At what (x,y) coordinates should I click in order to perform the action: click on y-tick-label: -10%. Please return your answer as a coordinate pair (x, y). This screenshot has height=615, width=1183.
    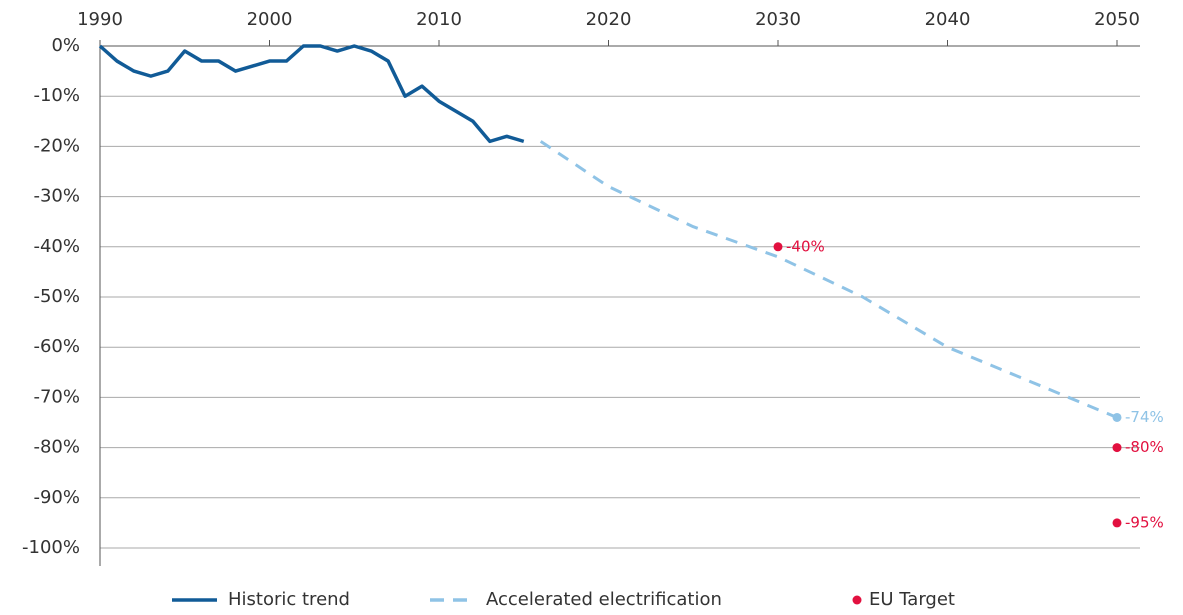
    Looking at the image, I should click on (56, 95).